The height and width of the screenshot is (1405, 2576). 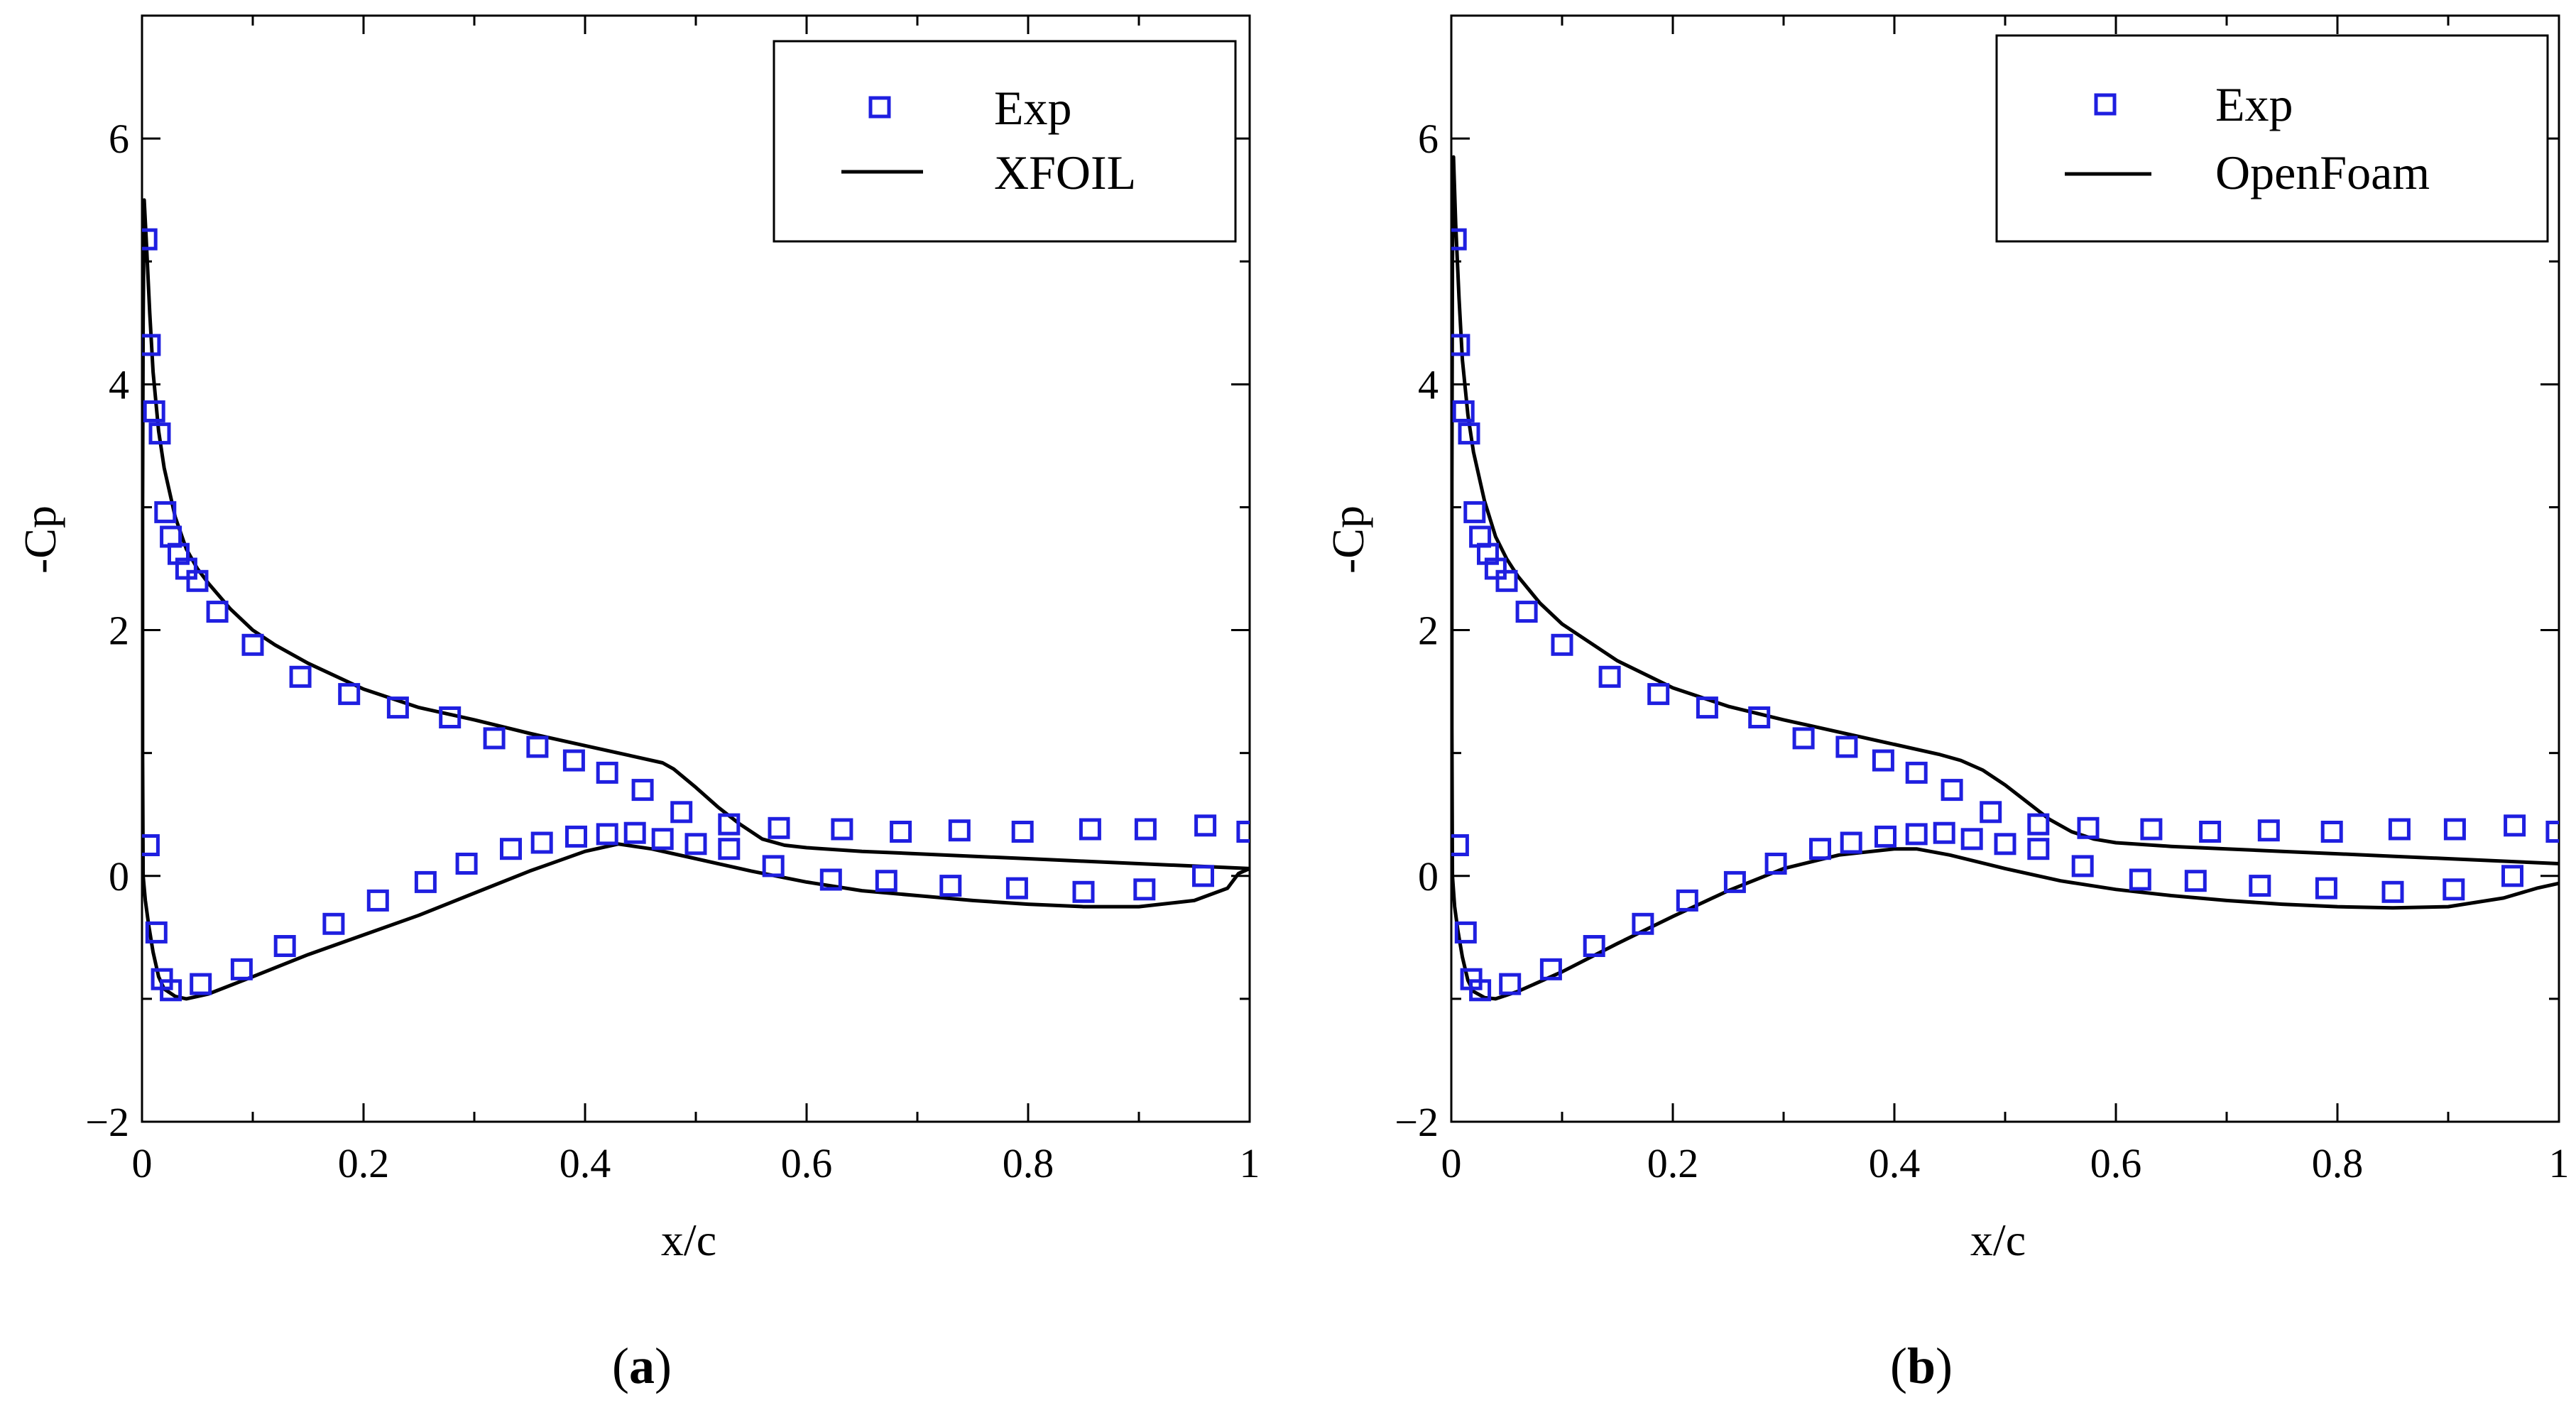 What do you see at coordinates (1921, 1366) in the screenshot?
I see `panel-letter: b` at bounding box center [1921, 1366].